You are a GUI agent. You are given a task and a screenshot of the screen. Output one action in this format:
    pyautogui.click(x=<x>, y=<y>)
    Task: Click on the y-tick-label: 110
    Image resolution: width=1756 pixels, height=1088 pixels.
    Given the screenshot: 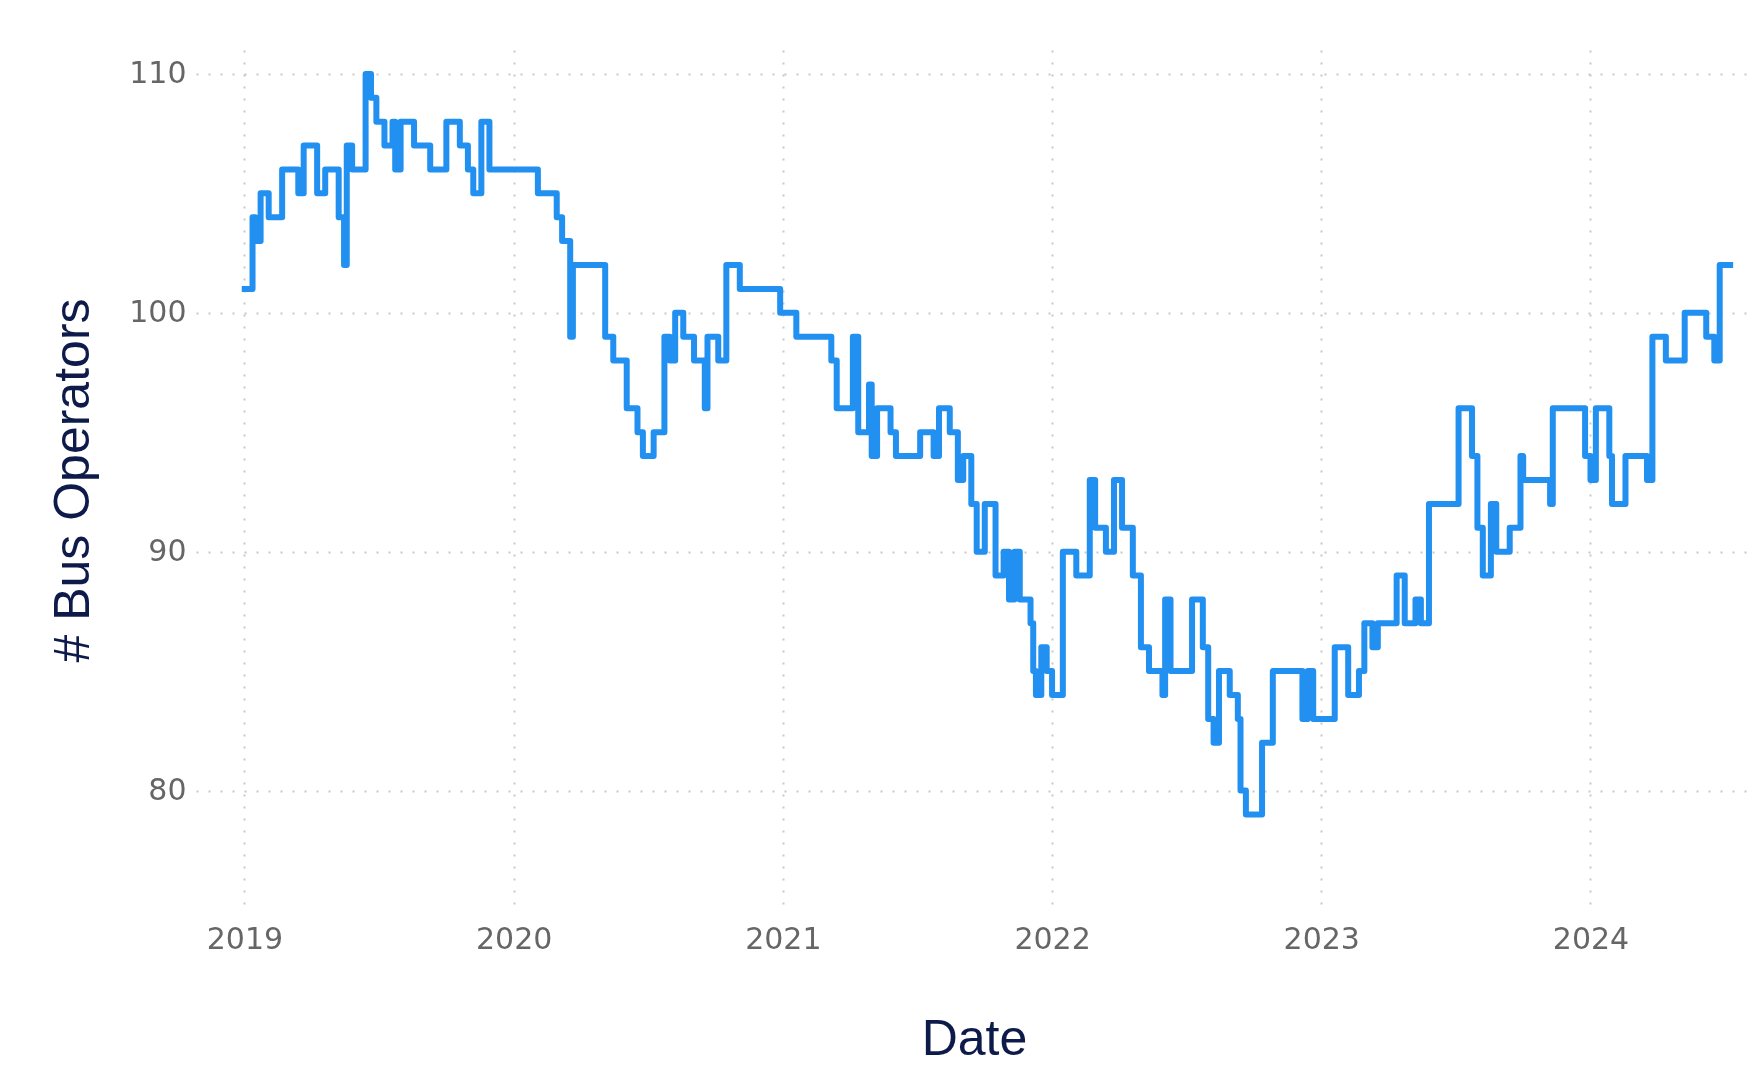 What is the action you would take?
    pyautogui.click(x=158, y=73)
    